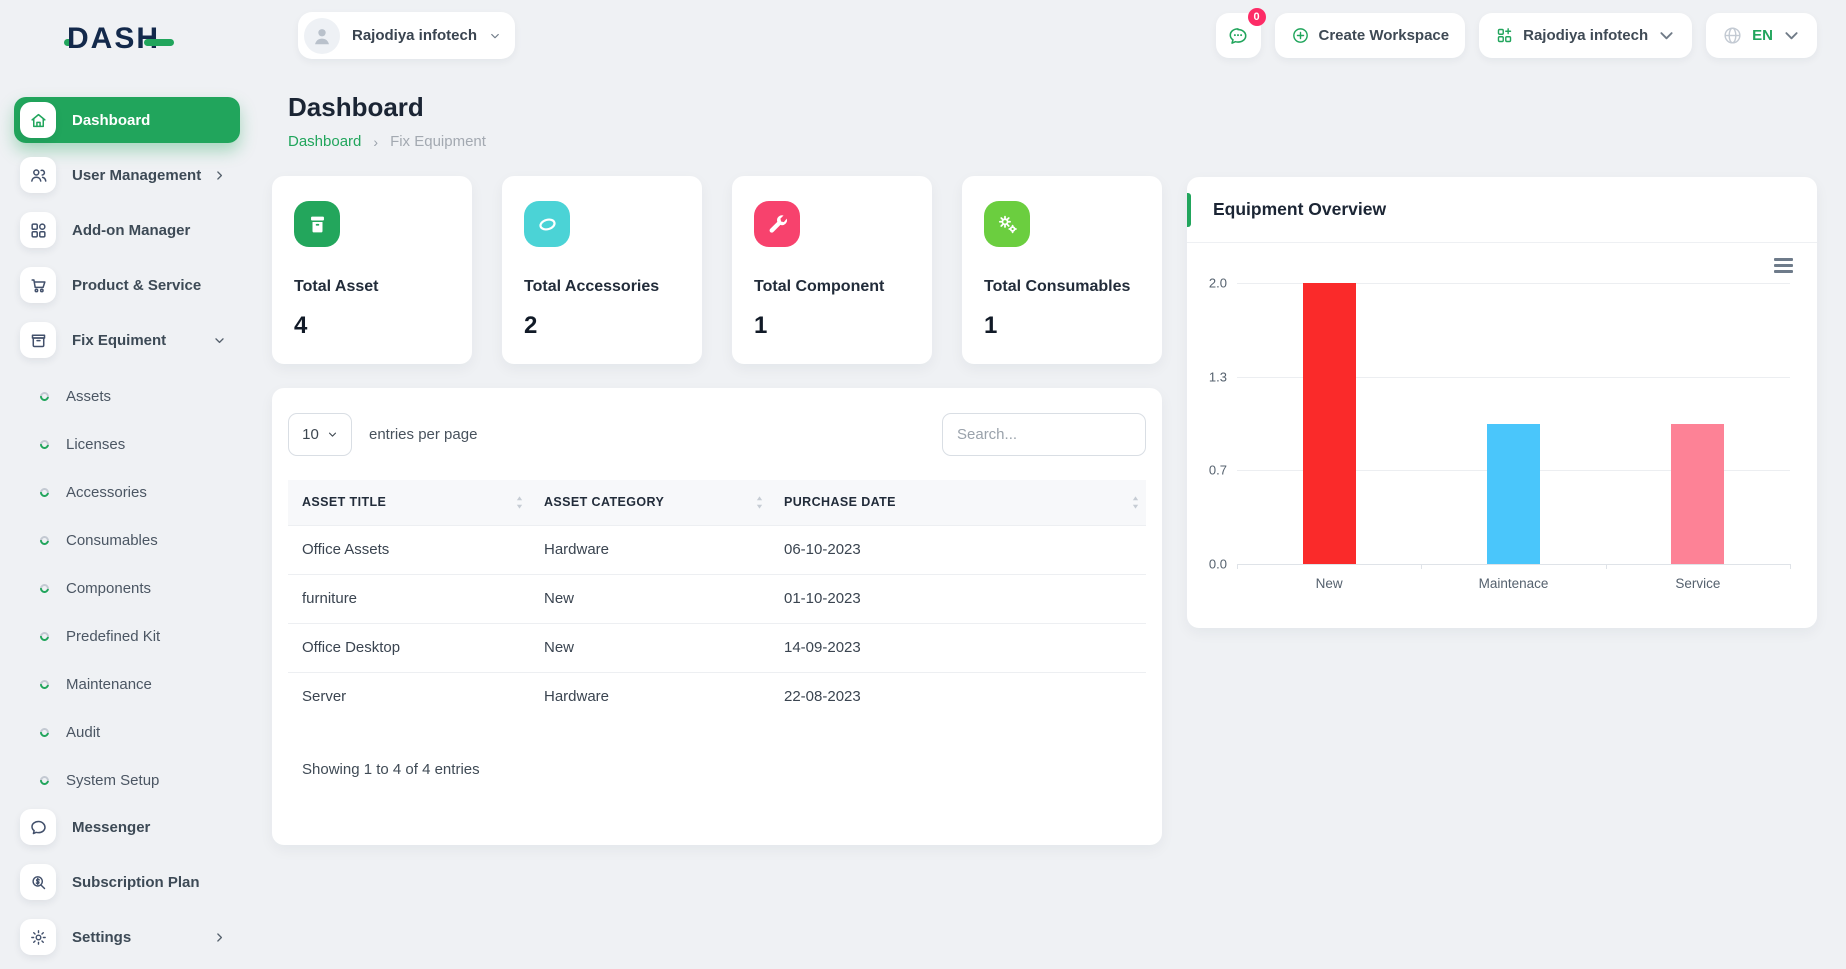 This screenshot has width=1846, height=969. What do you see at coordinates (127, 396) in the screenshot?
I see `sidebar-item-assets: Assets` at bounding box center [127, 396].